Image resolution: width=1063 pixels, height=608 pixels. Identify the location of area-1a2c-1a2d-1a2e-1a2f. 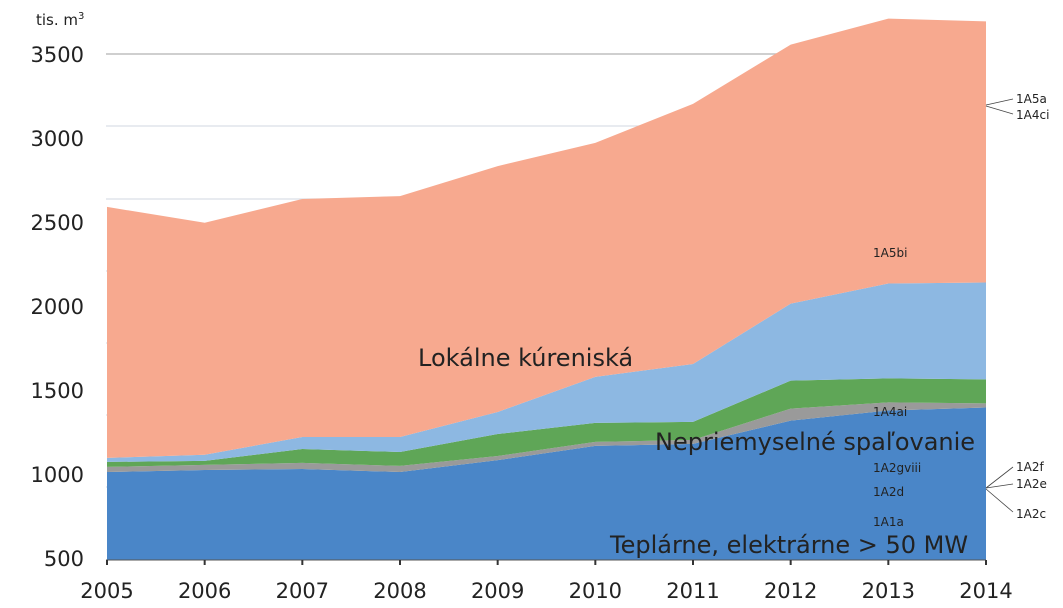
(546, 437).